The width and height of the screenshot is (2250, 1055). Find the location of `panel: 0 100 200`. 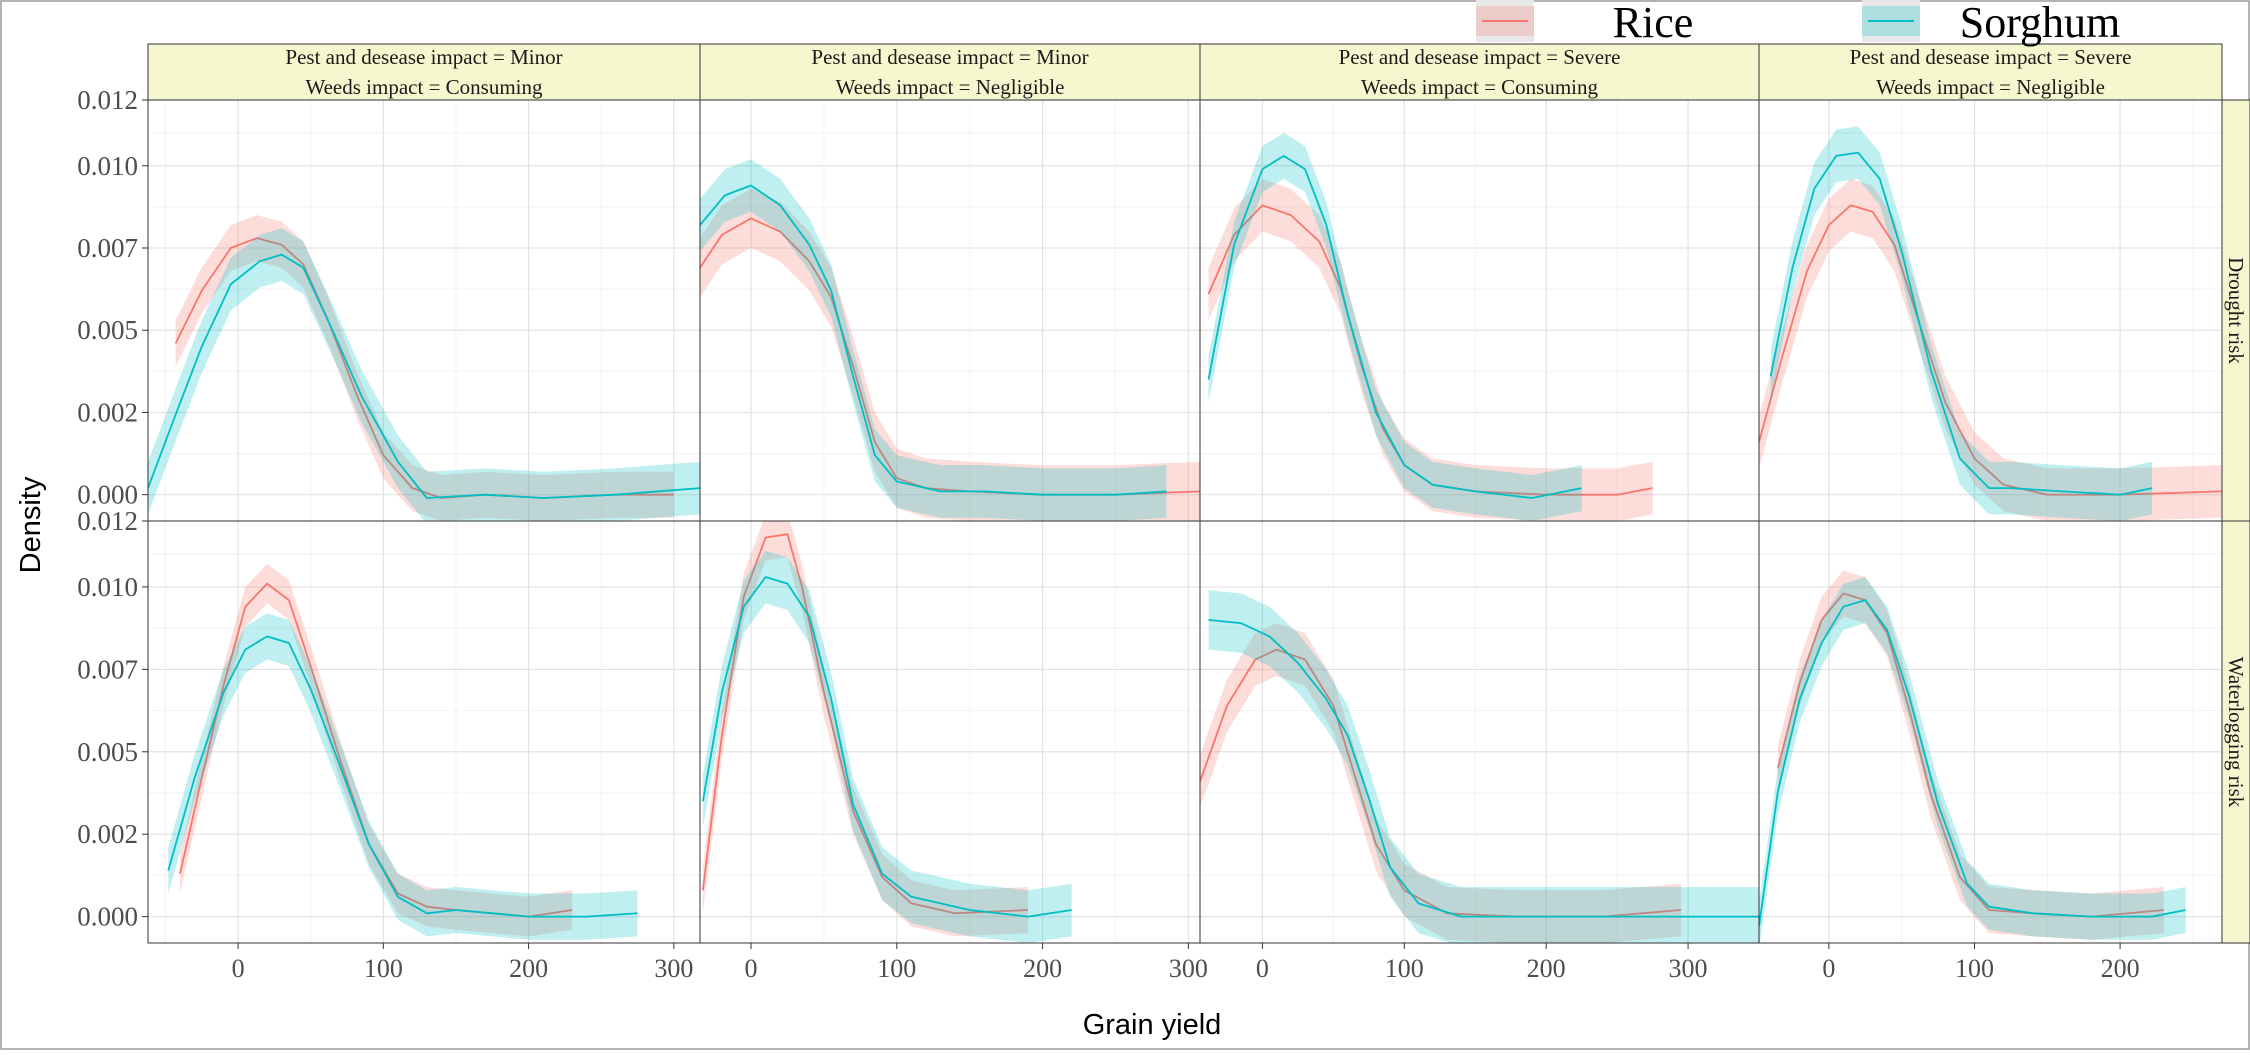

panel: 0 100 200 is located at coordinates (1990, 751).